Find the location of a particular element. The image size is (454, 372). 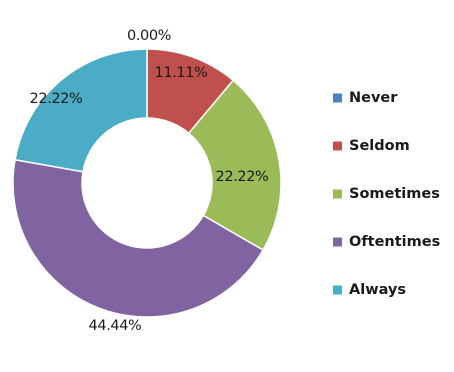

legend-label-always: Always is located at coordinates (377, 290).